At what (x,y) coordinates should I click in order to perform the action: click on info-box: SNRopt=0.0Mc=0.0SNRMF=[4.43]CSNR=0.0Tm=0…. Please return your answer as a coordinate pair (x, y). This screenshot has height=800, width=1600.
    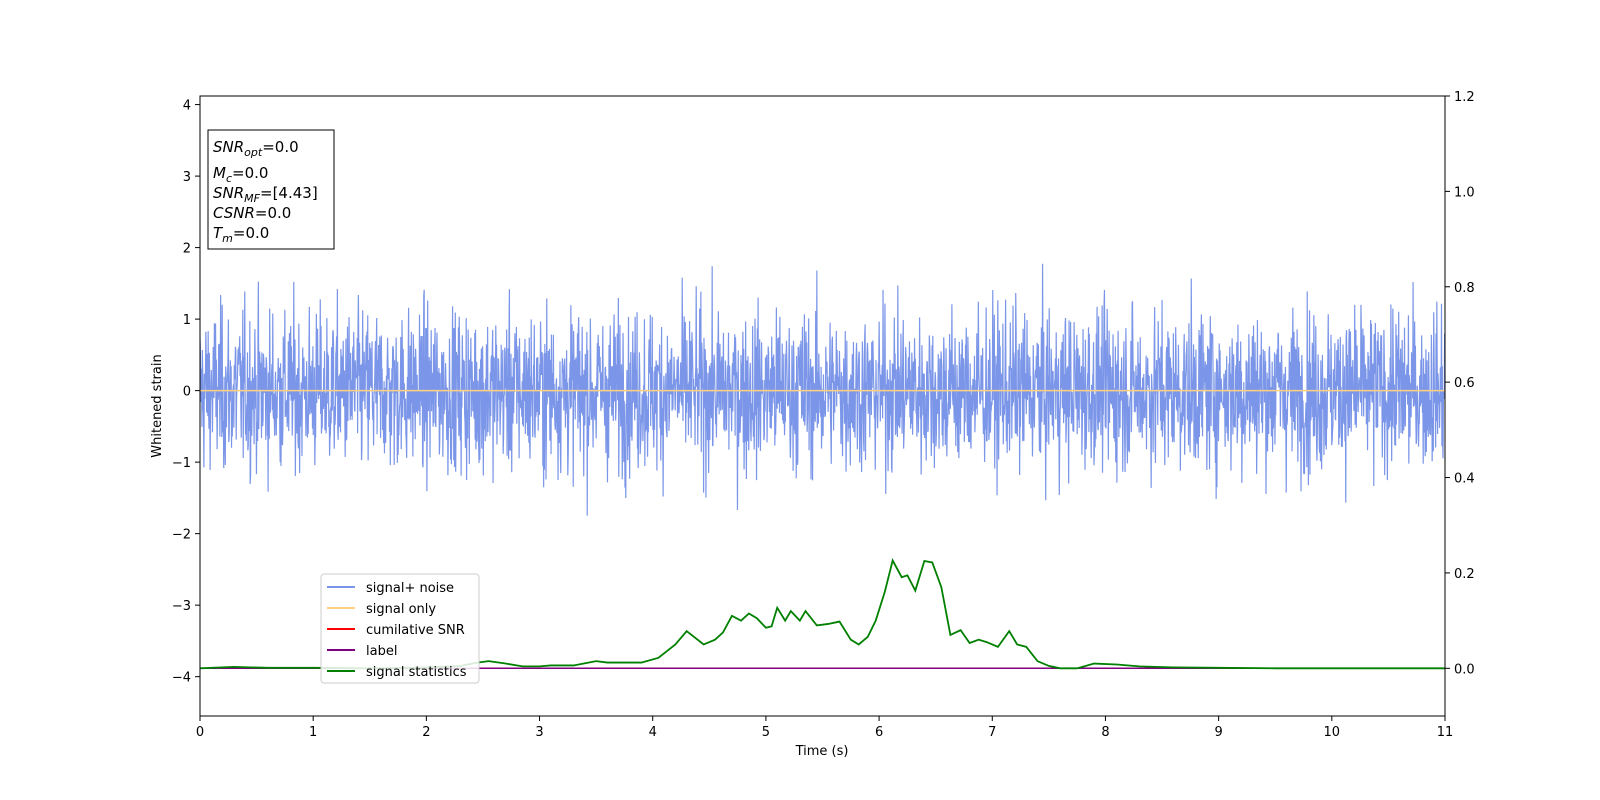
    Looking at the image, I should click on (271, 189).